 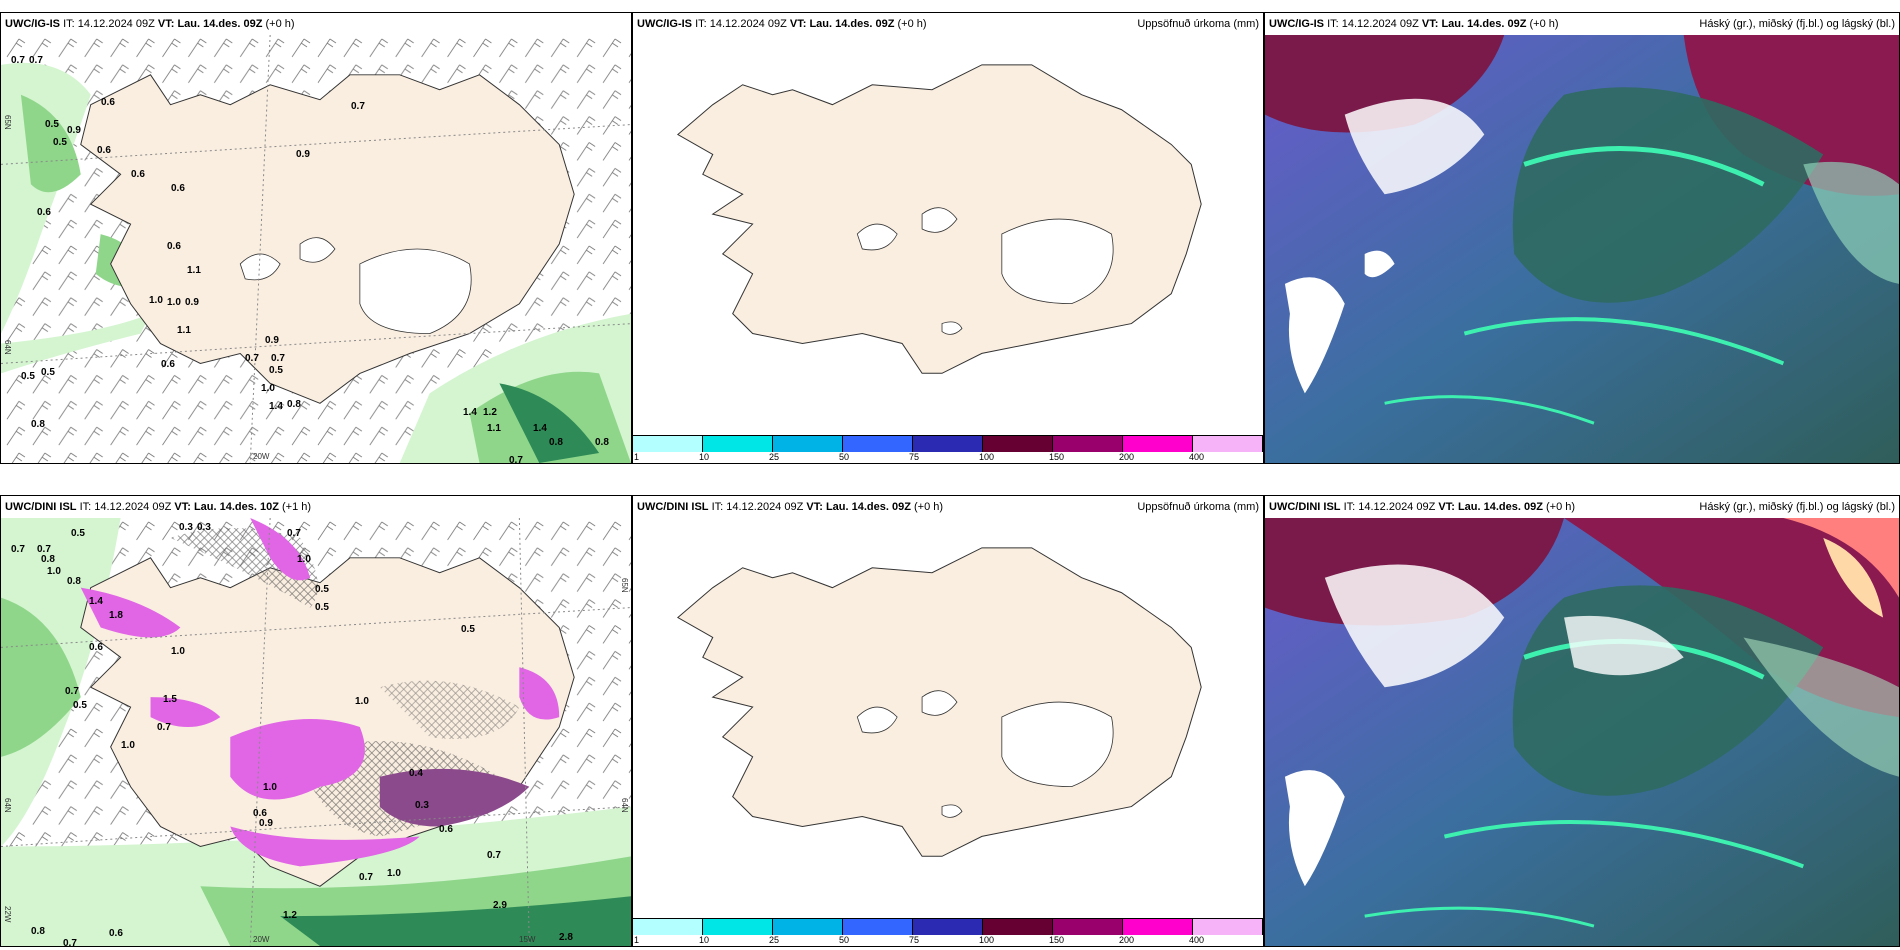 What do you see at coordinates (773, 940) in the screenshot?
I see `colorbar-tick-label: 25` at bounding box center [773, 940].